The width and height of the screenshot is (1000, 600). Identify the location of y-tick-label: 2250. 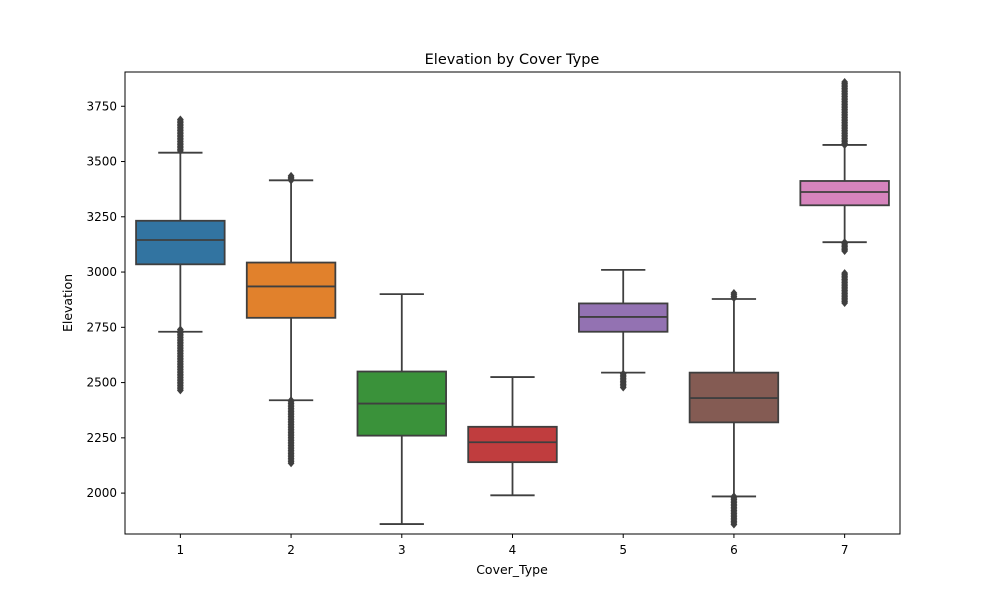
(101, 438).